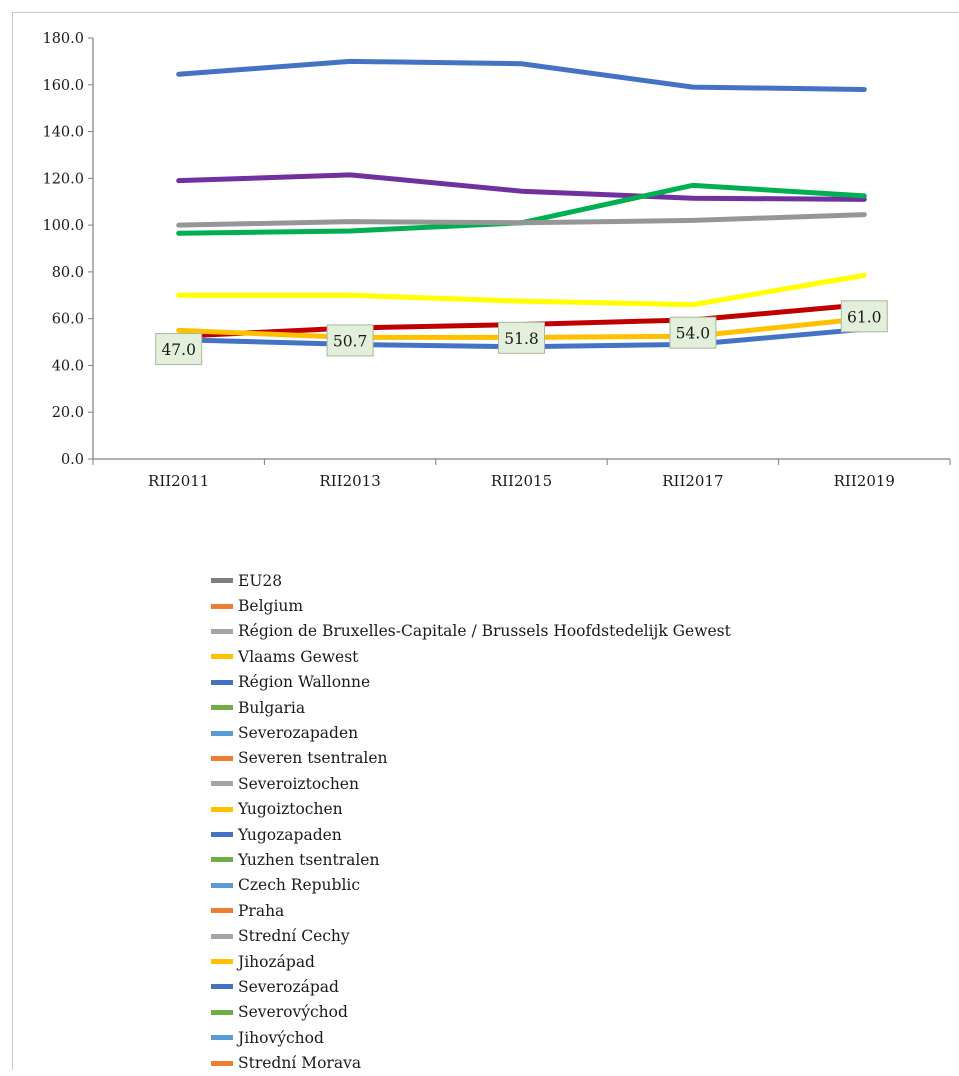 The image size is (959, 1076). I want to click on legend-label: Severen tsentralen, so click(313, 758).